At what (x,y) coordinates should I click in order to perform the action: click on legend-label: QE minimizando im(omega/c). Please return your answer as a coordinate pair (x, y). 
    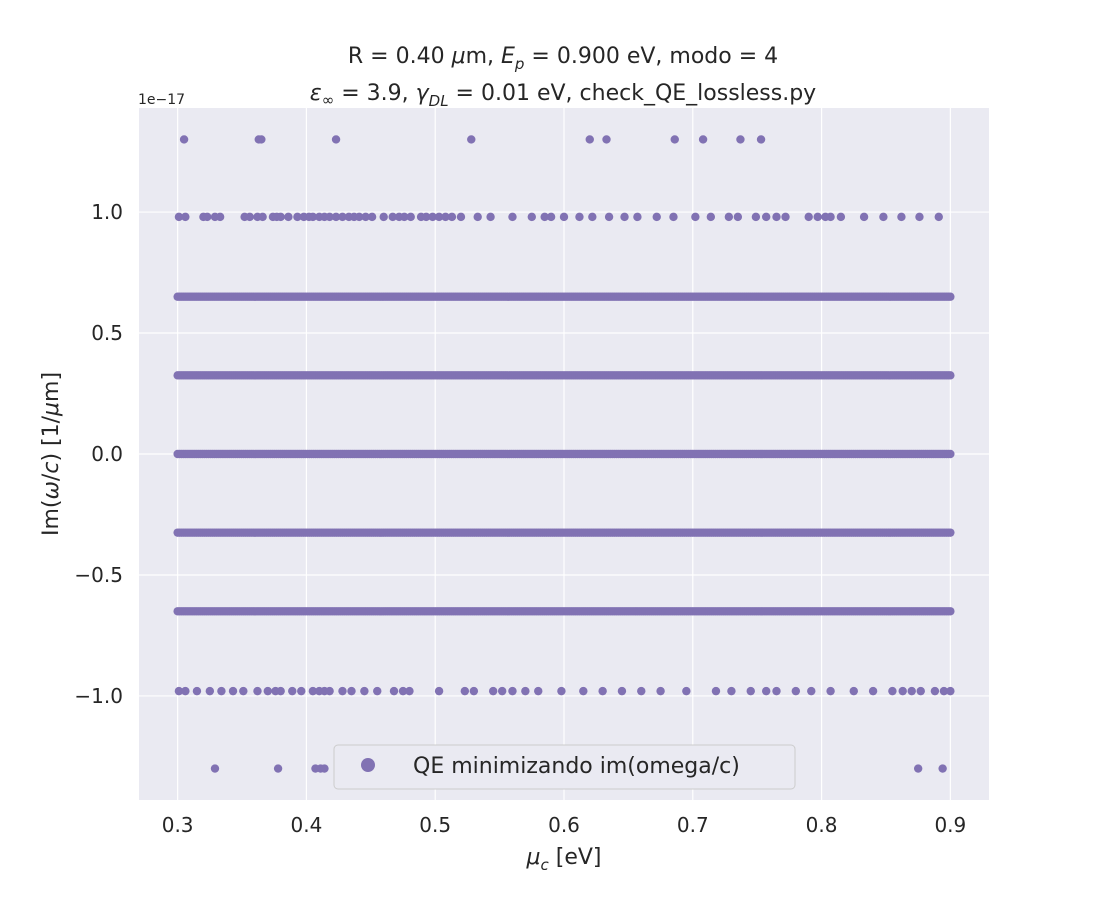
    Looking at the image, I should click on (576, 766).